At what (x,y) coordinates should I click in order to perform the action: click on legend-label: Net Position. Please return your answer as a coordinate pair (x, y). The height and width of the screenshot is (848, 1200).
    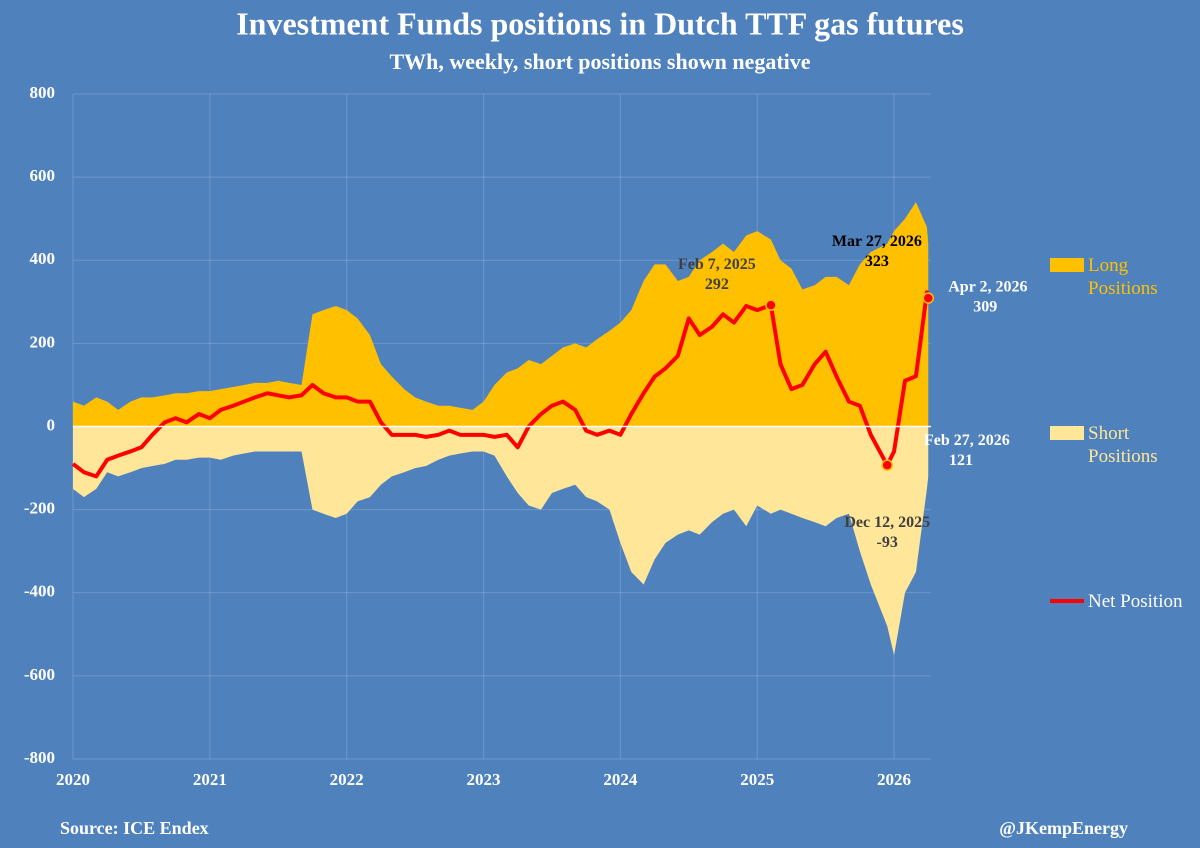
    Looking at the image, I should click on (1135, 601).